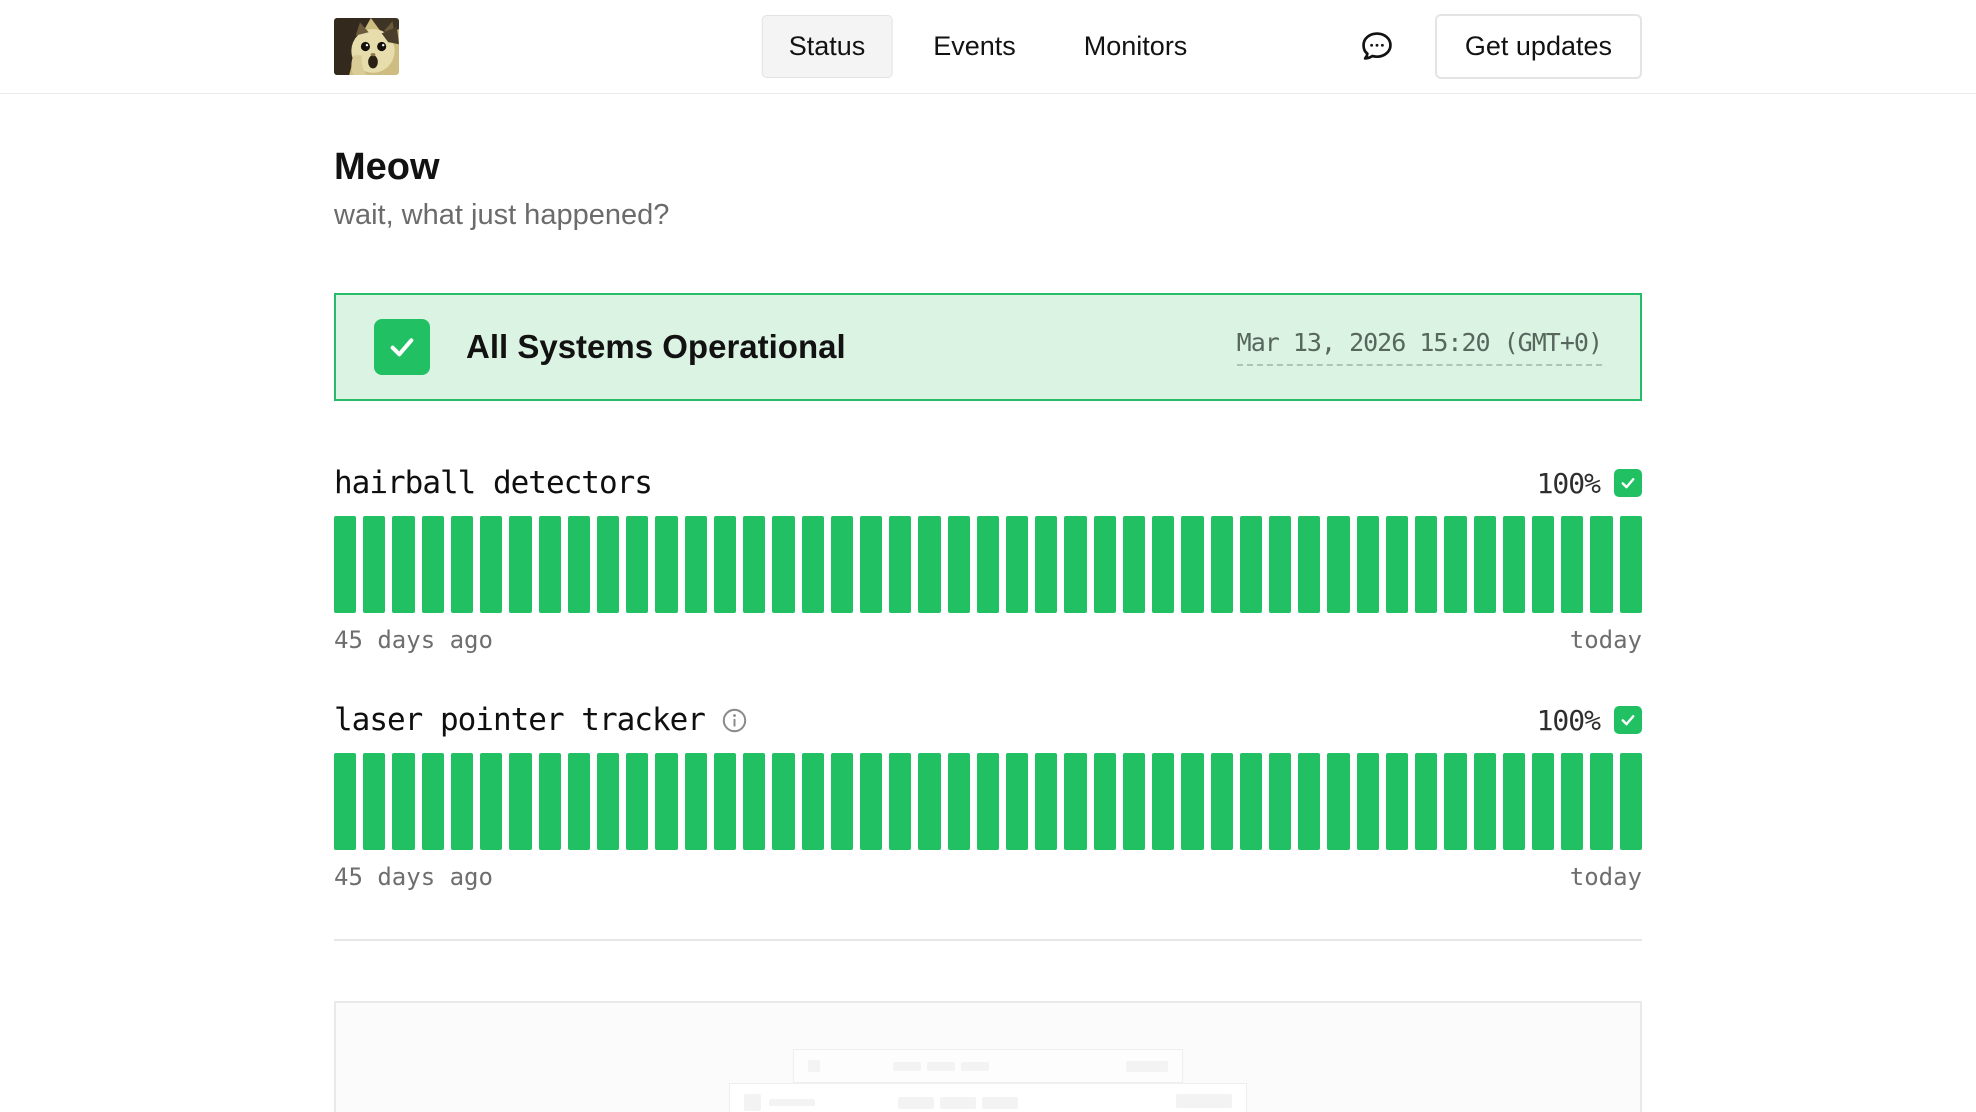 Image resolution: width=1976 pixels, height=1112 pixels. Describe the element at coordinates (734, 720) in the screenshot. I see `info-icon` at that location.